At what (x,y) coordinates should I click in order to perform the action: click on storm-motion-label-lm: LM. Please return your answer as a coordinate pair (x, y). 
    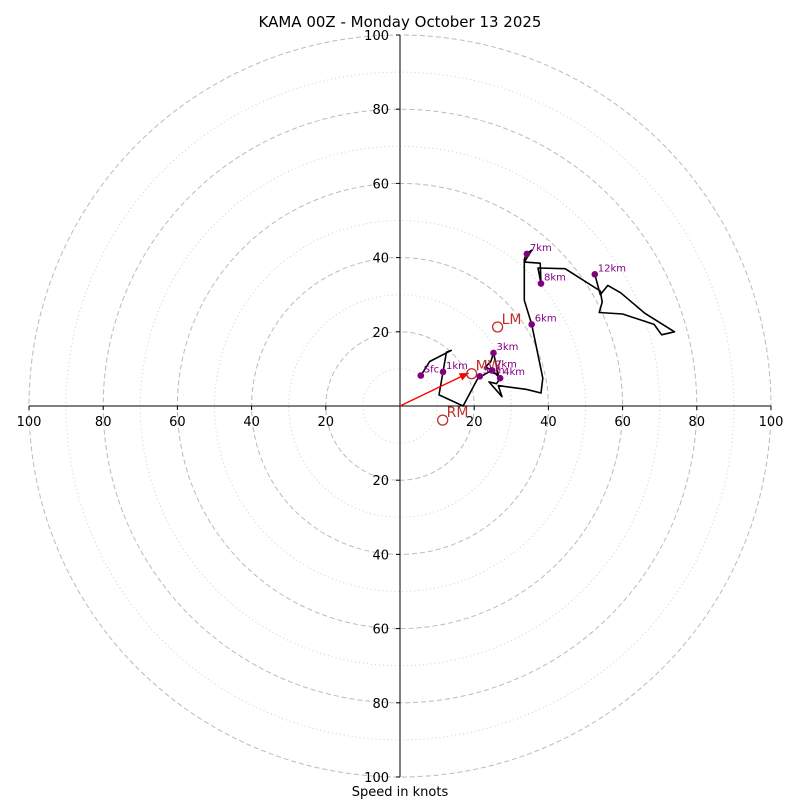
    Looking at the image, I should click on (512, 320).